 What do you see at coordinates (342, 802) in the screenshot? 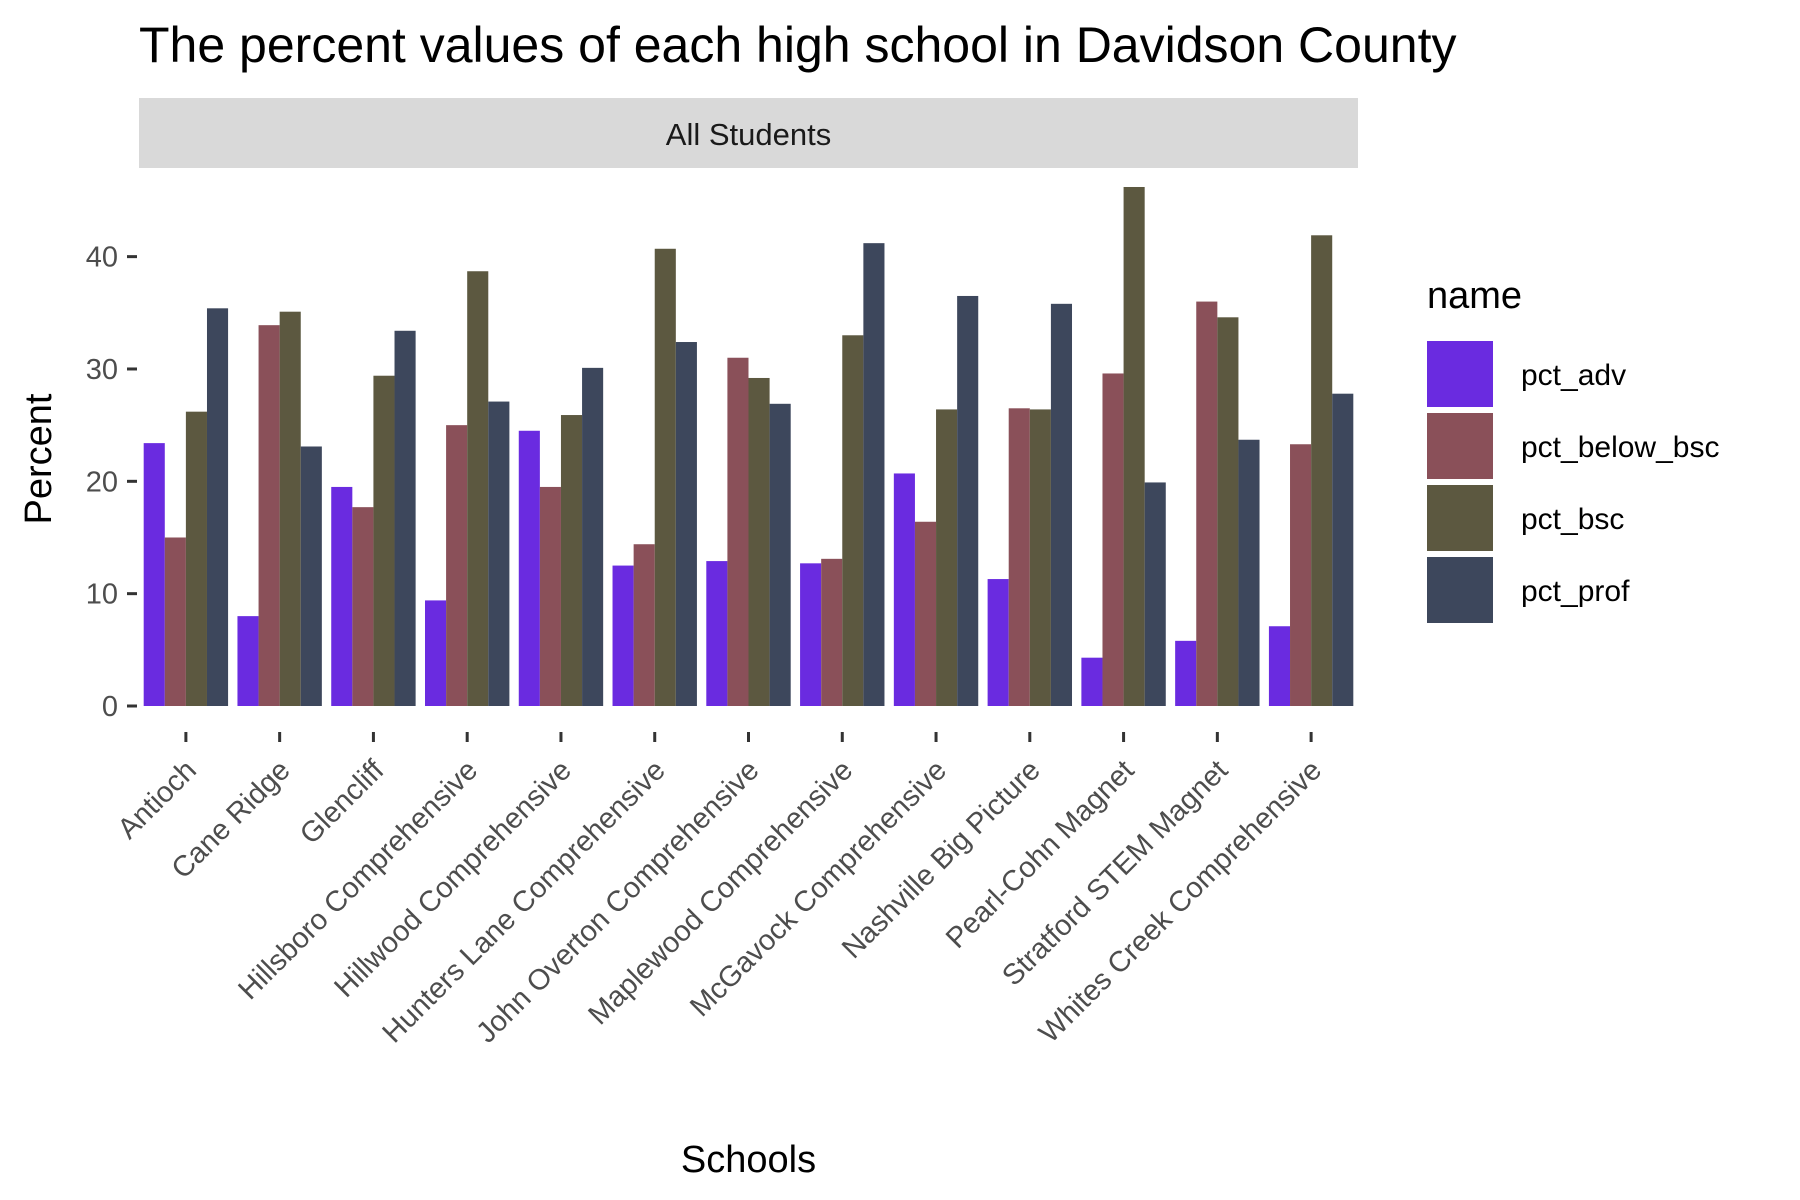
I see `x-tick-label: Glencliff` at bounding box center [342, 802].